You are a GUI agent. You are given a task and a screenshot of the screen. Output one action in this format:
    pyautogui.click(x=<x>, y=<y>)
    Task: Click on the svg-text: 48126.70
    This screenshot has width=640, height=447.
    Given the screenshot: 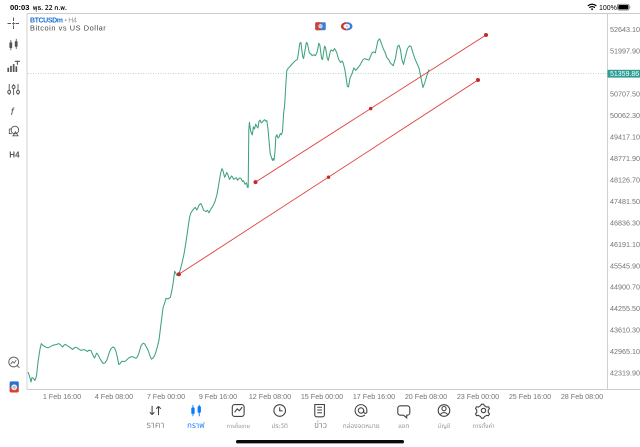 What is the action you would take?
    pyautogui.click(x=625, y=179)
    